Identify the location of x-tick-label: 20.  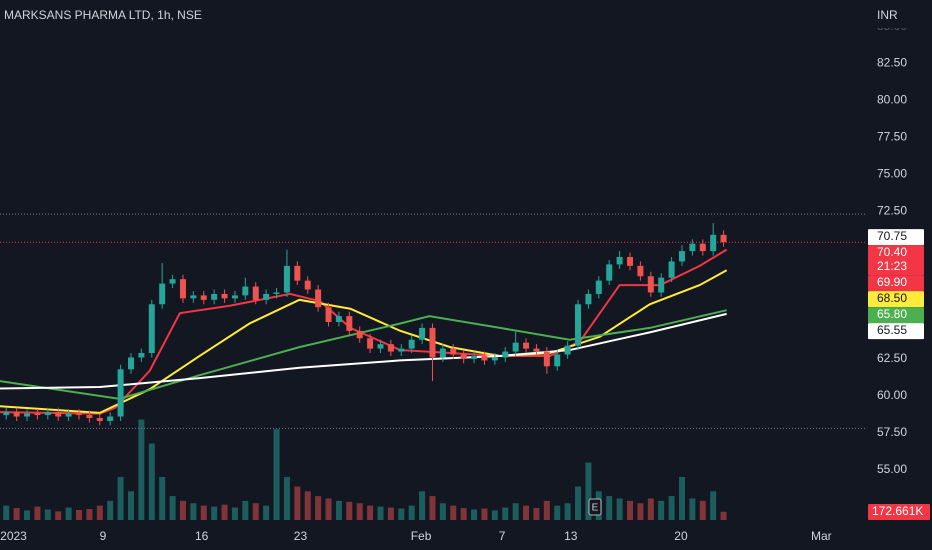
(681, 536).